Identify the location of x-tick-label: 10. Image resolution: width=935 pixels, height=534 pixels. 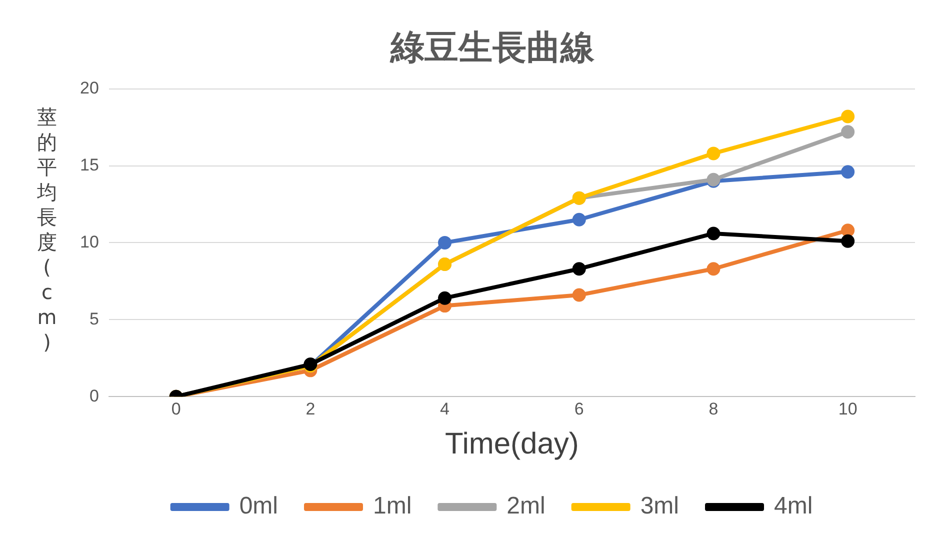
(848, 408).